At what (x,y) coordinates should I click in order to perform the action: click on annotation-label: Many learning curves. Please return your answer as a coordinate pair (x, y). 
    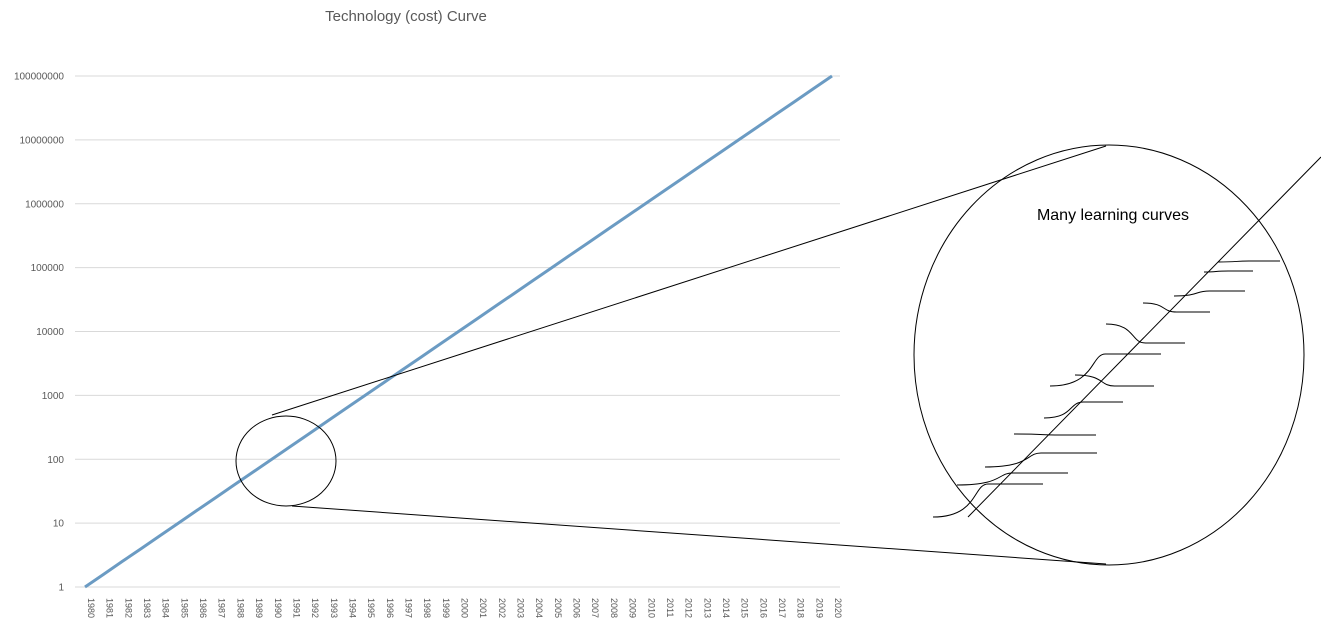
    Looking at the image, I should click on (1113, 215).